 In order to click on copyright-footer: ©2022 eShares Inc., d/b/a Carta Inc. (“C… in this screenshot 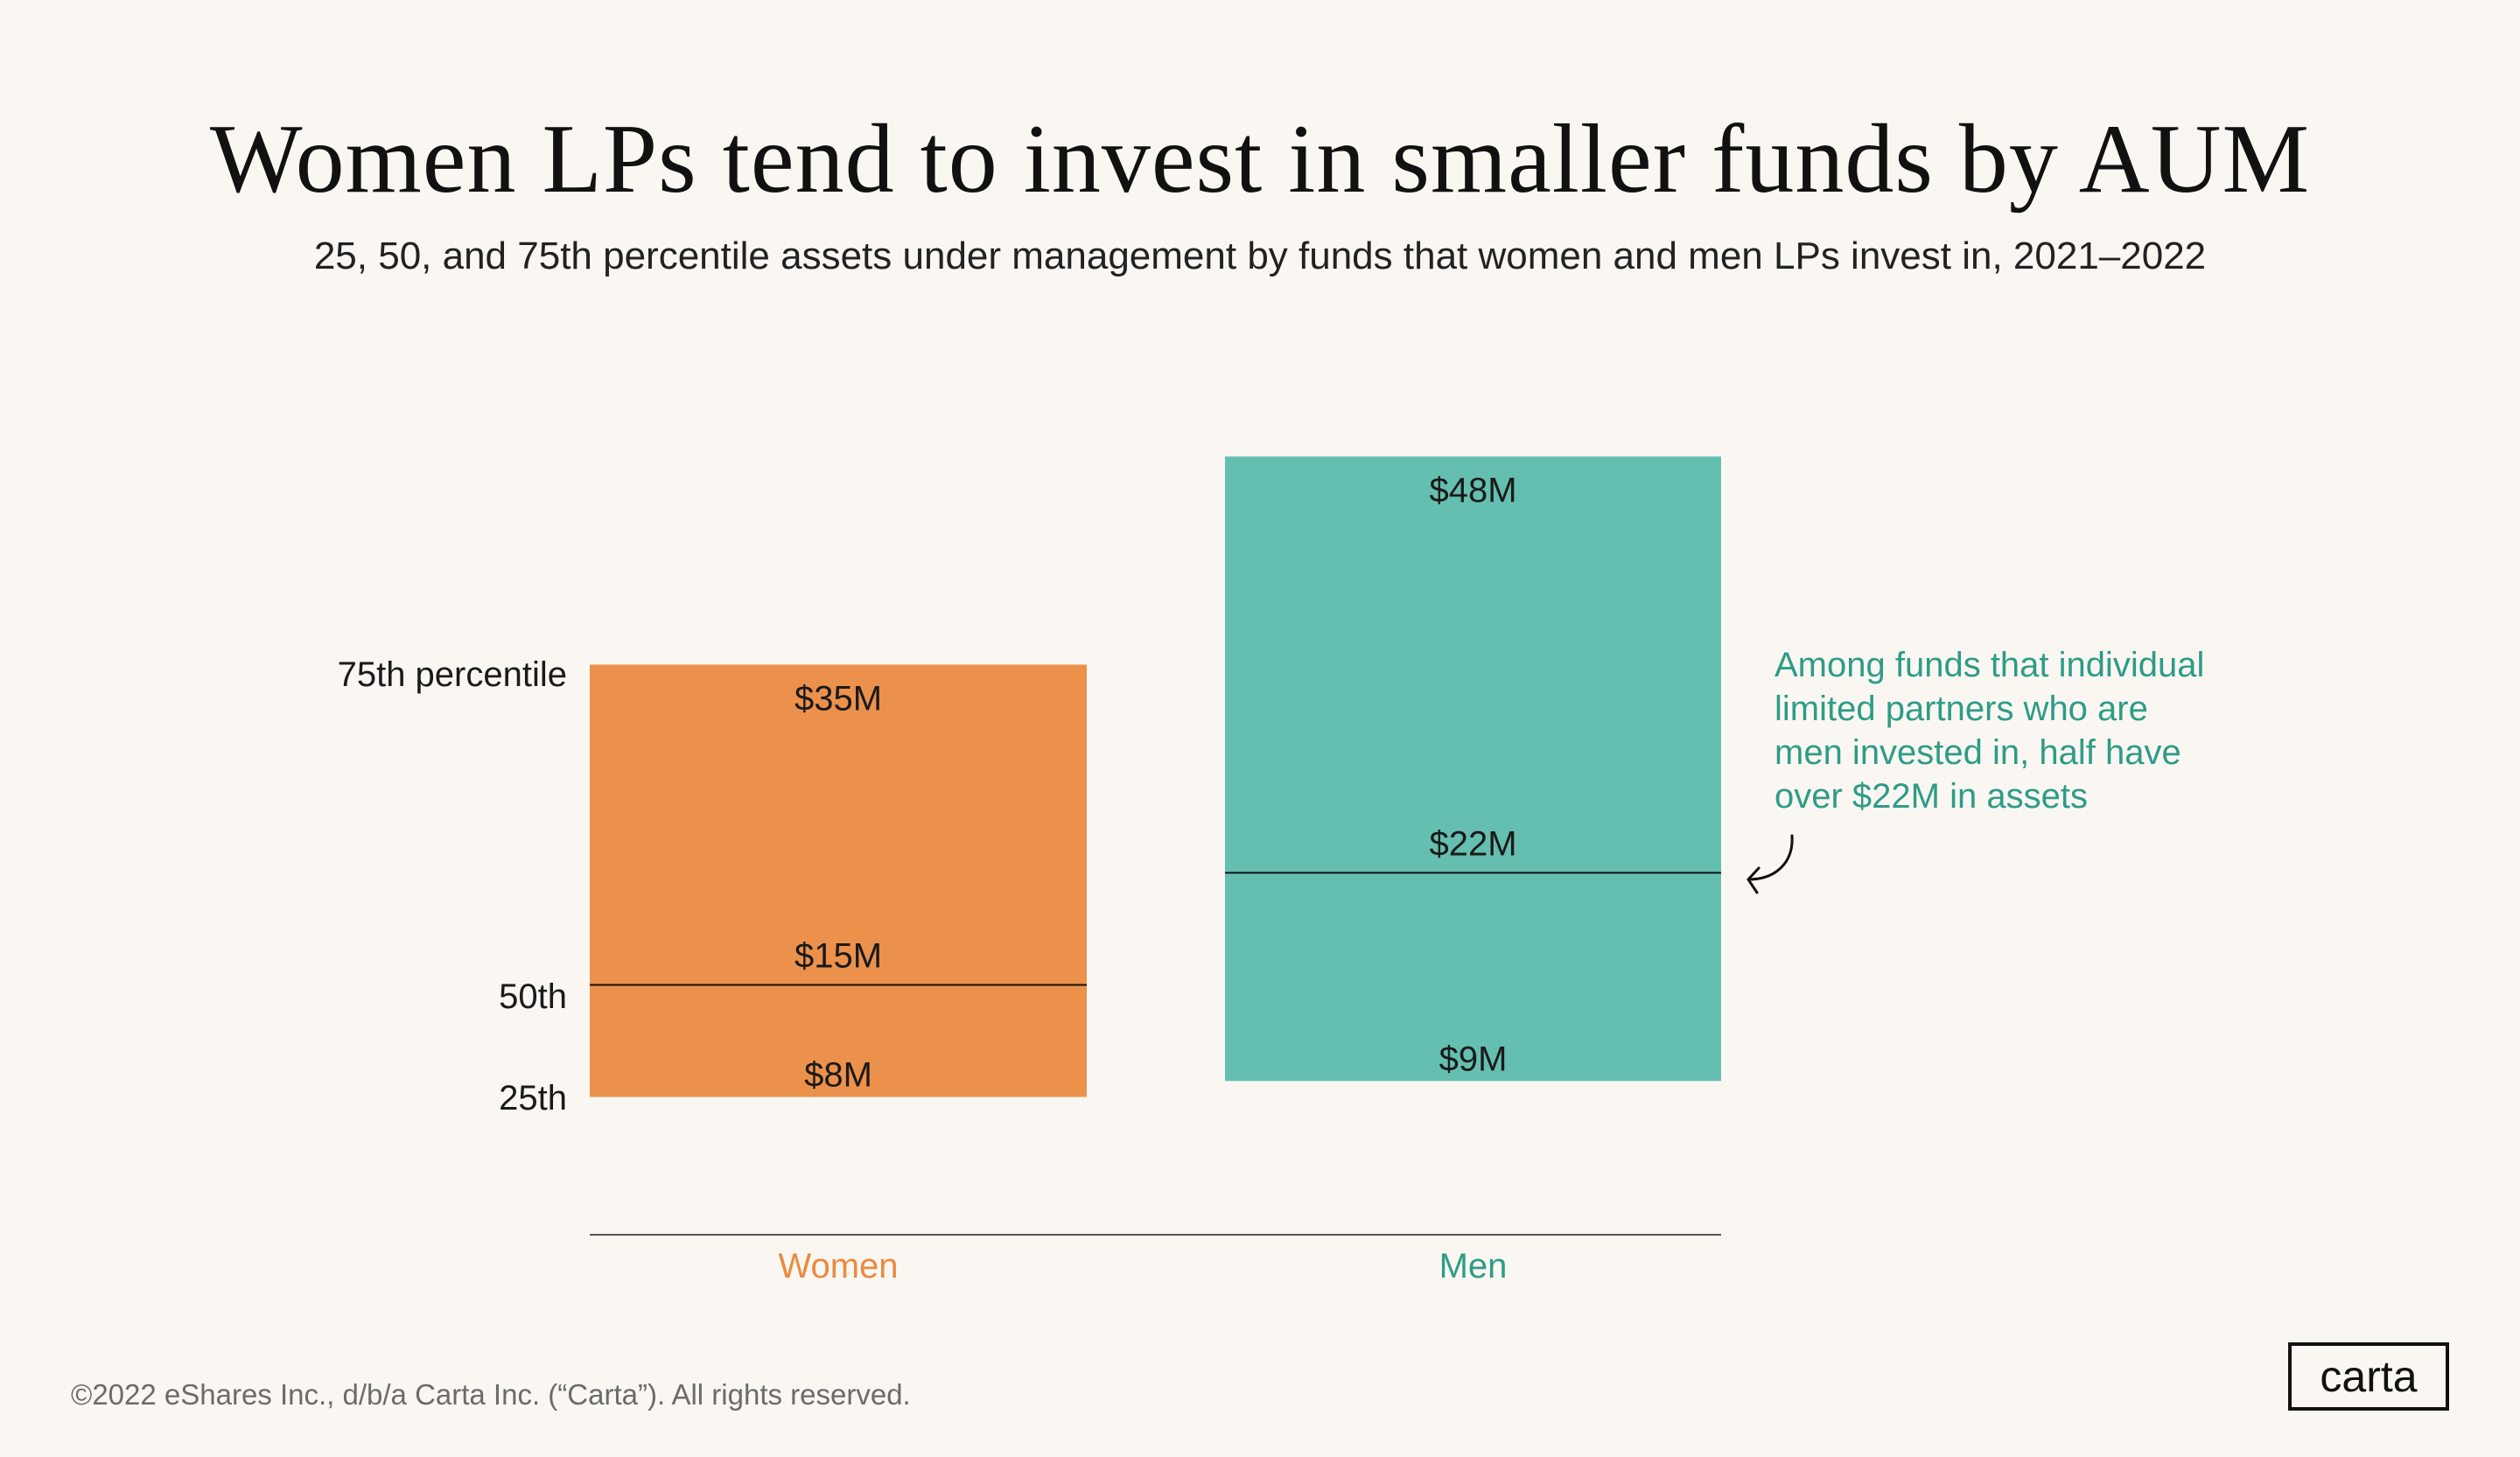, I will do `click(491, 1395)`.